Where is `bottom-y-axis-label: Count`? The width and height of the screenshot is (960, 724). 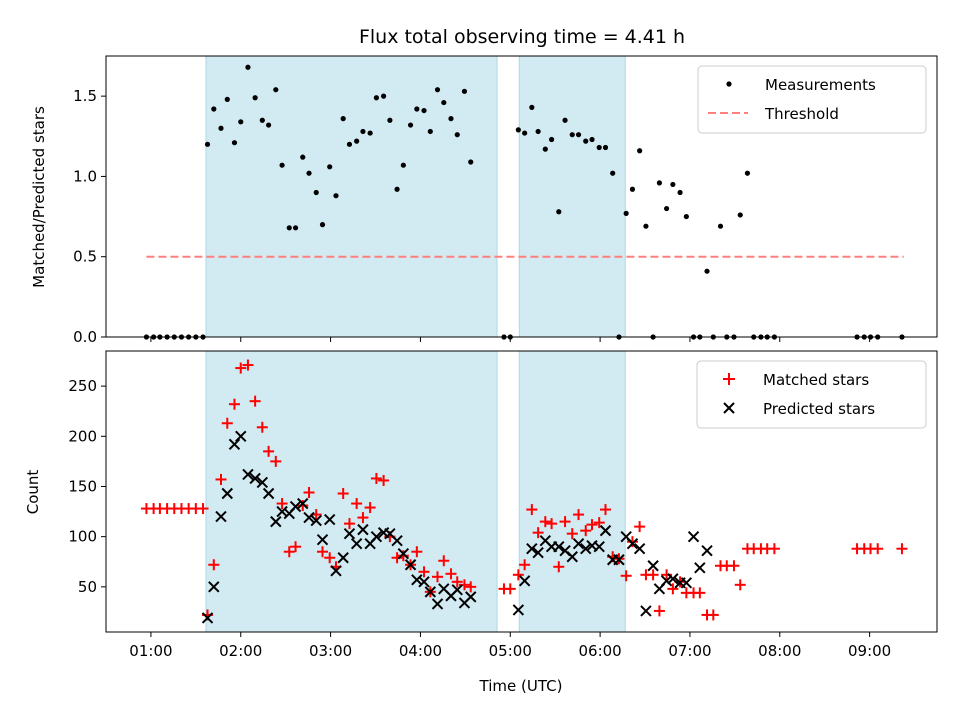 bottom-y-axis-label: Count is located at coordinates (33, 492).